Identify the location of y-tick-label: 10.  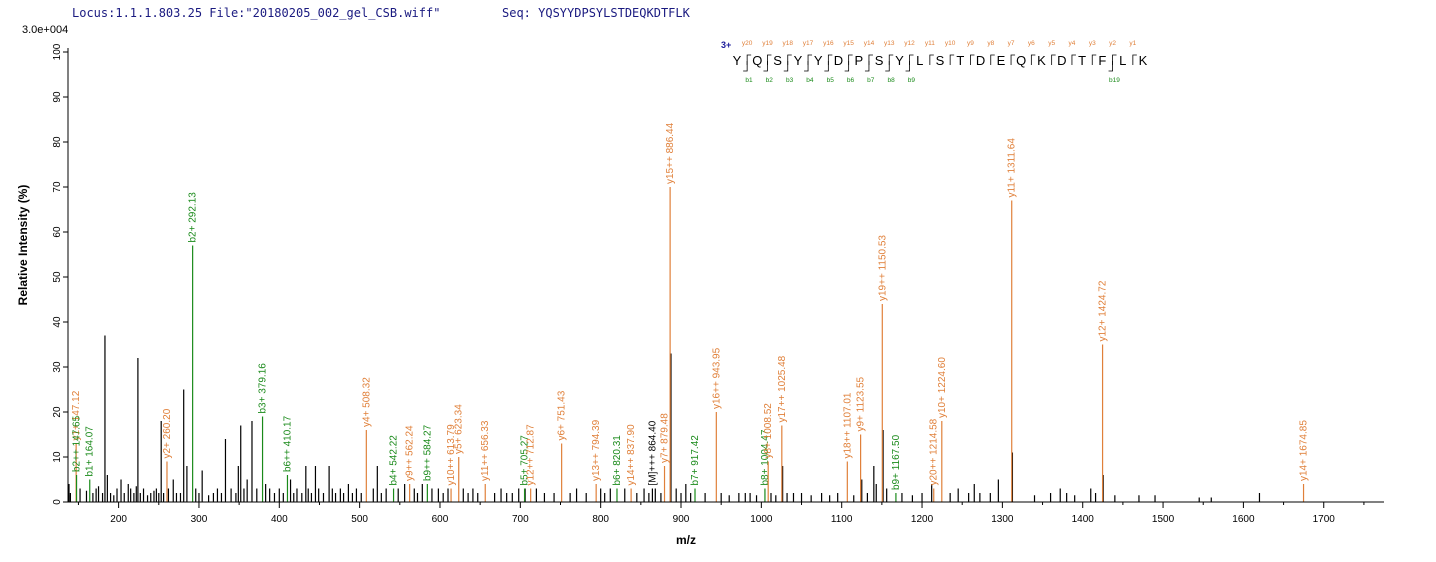
(57, 457).